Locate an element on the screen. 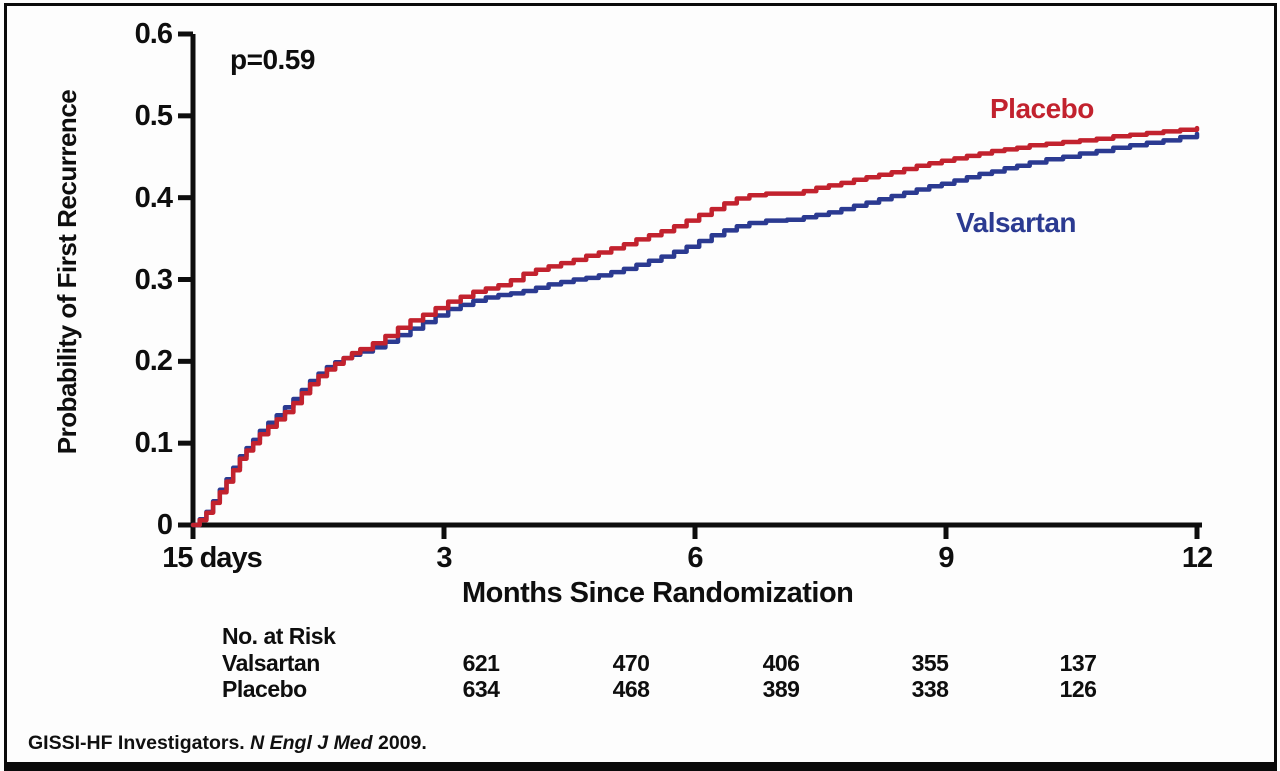  risk-value-placebo-2: 389 is located at coordinates (781, 689).